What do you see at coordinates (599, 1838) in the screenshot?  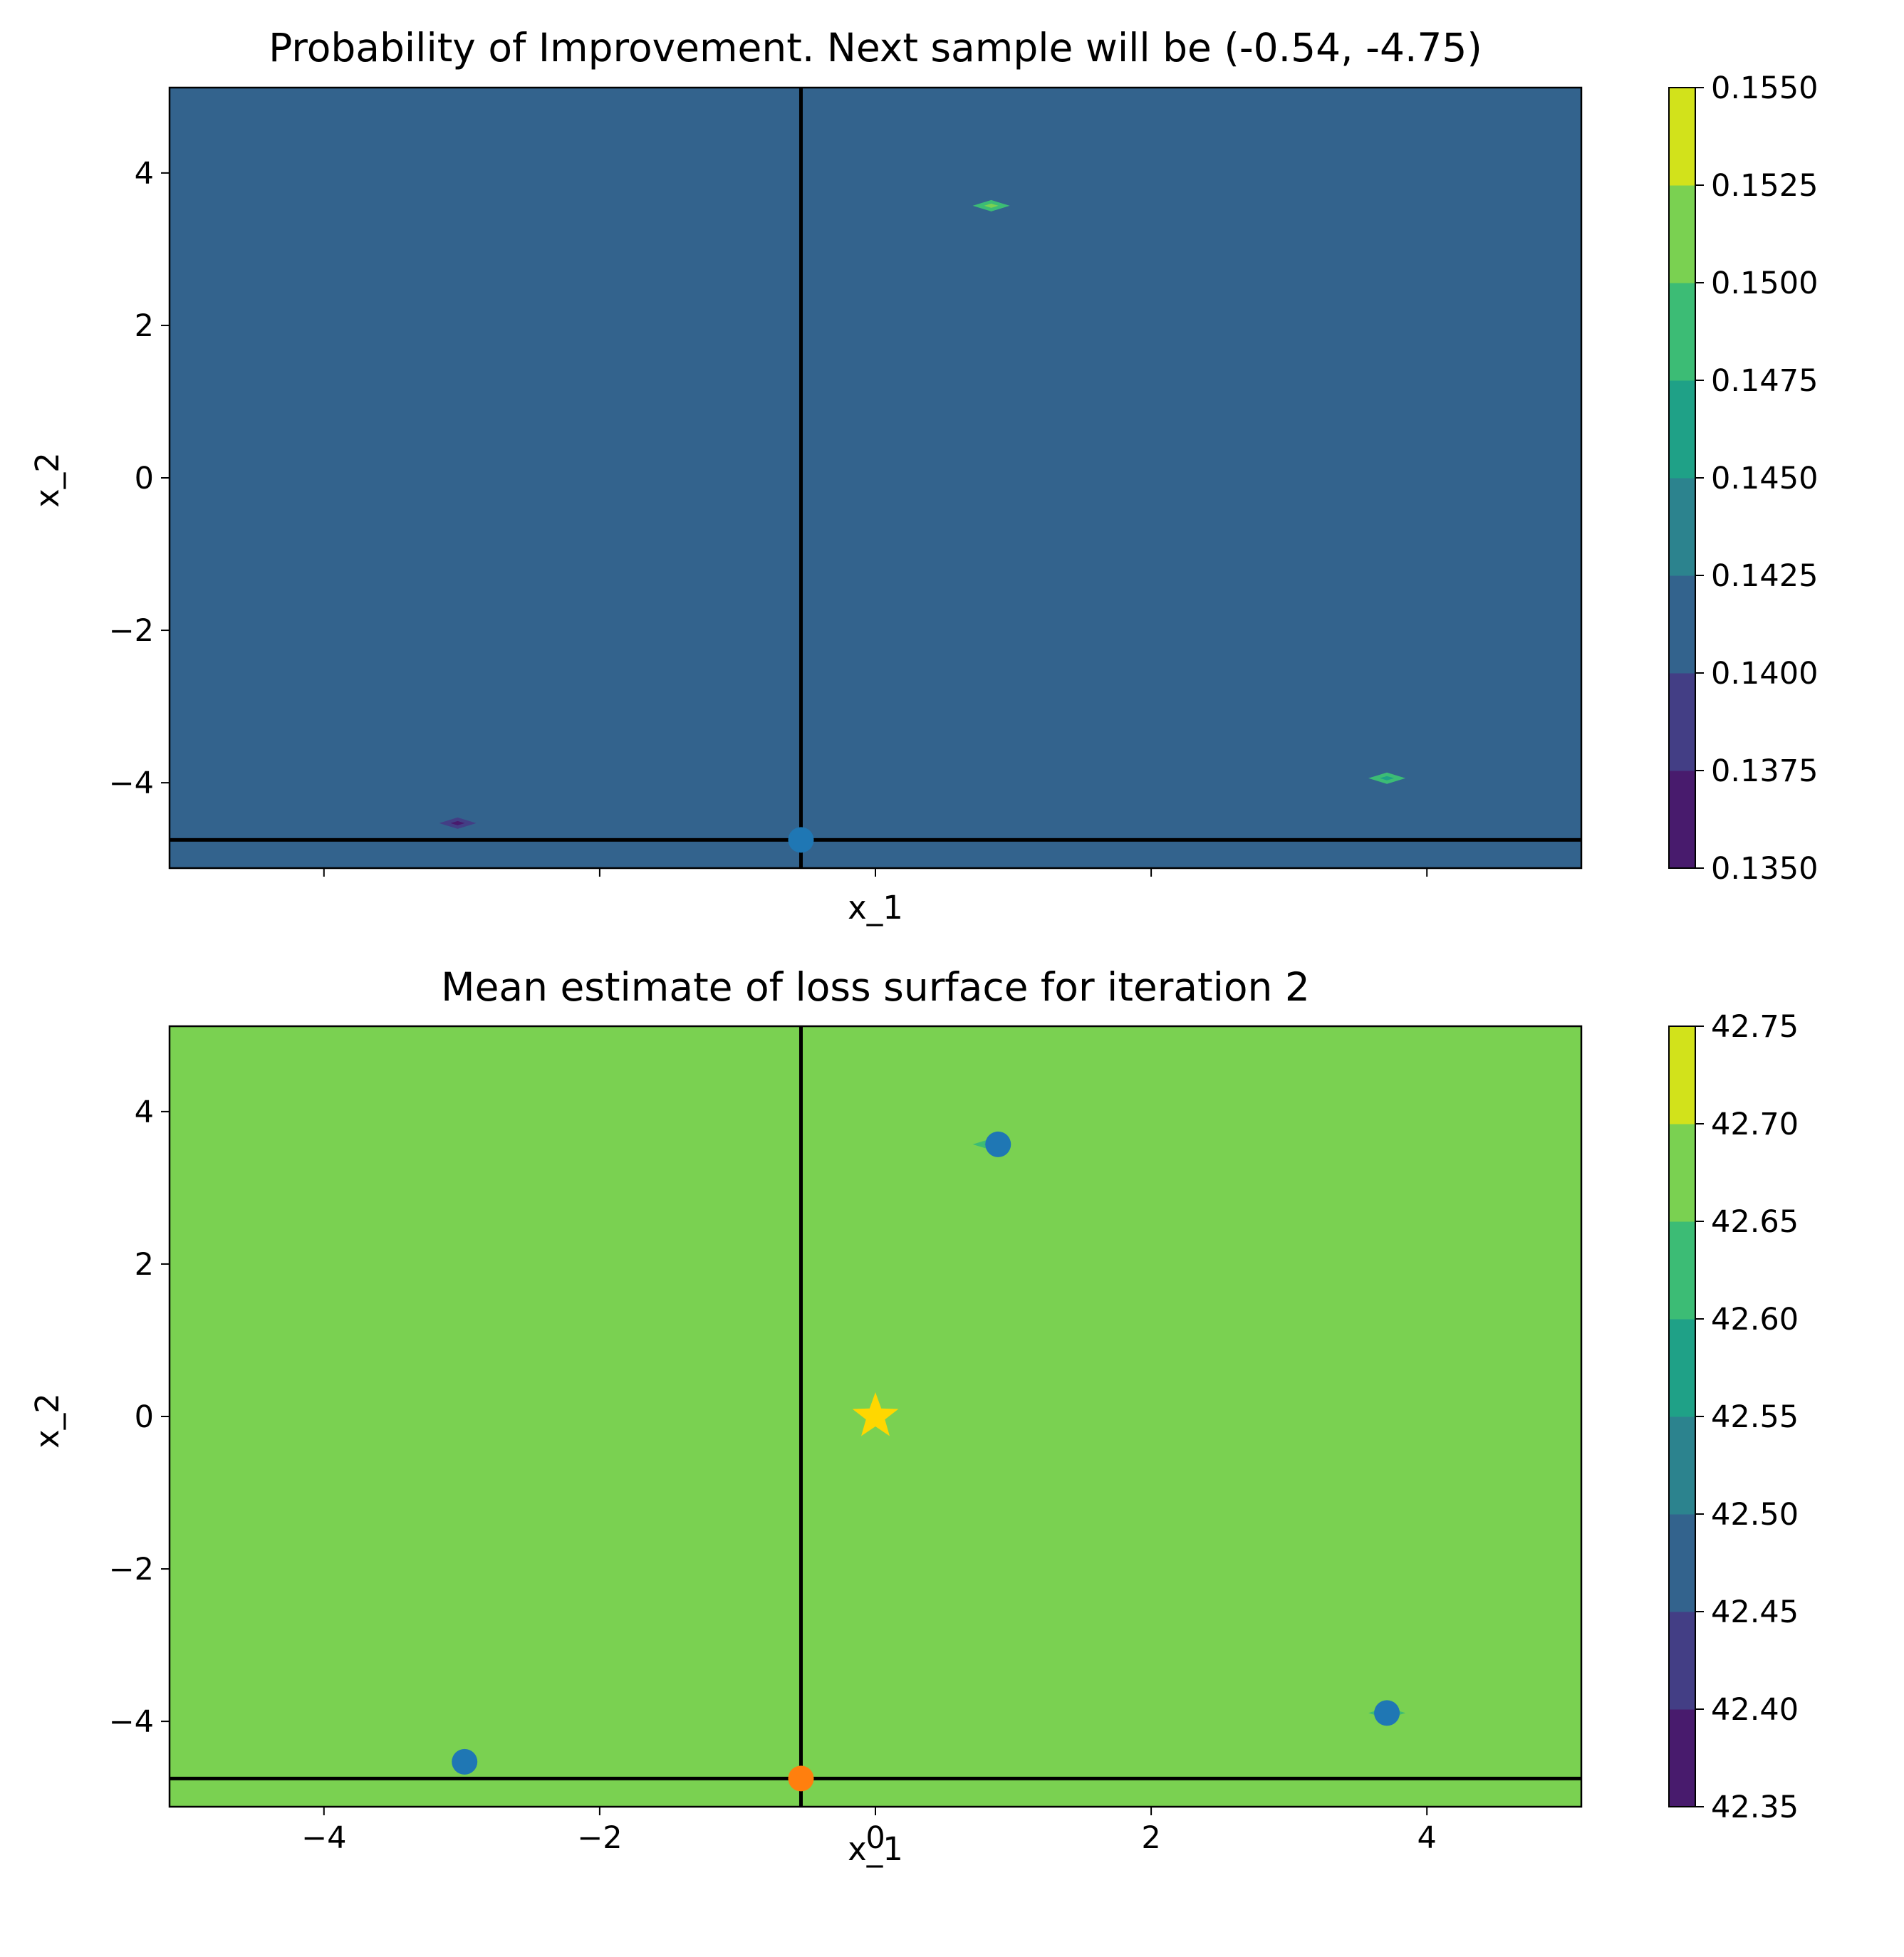 I see `x-tick-label: −2` at bounding box center [599, 1838].